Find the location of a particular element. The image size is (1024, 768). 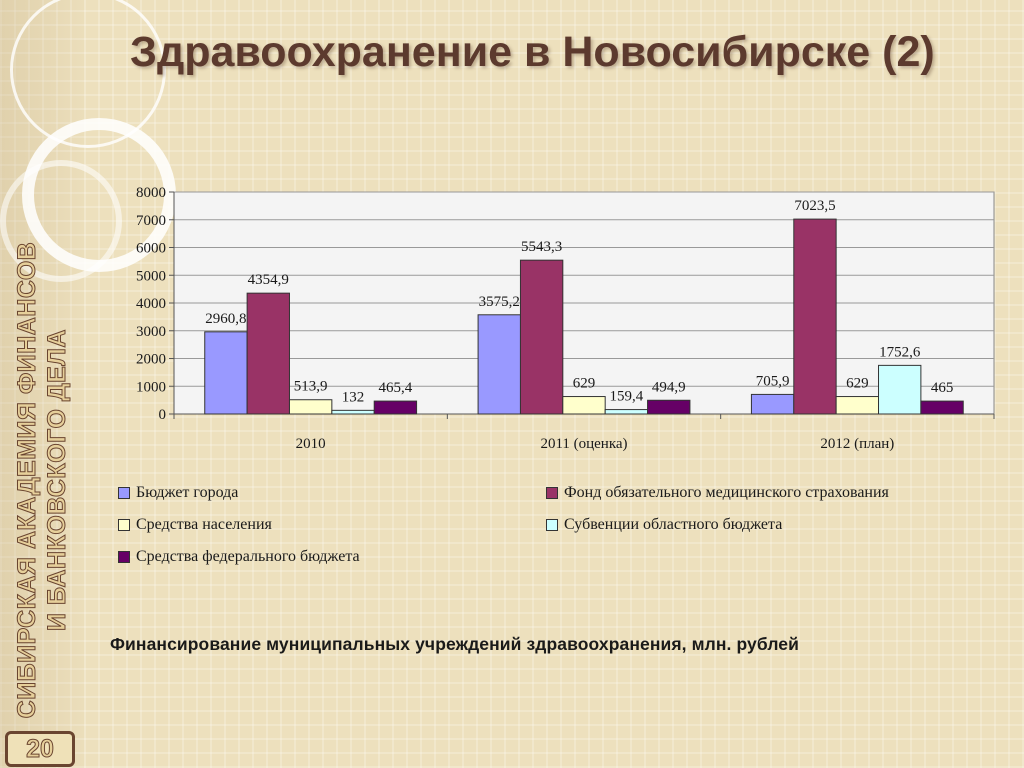

y-tick-label: 6000 is located at coordinates (151, 249).